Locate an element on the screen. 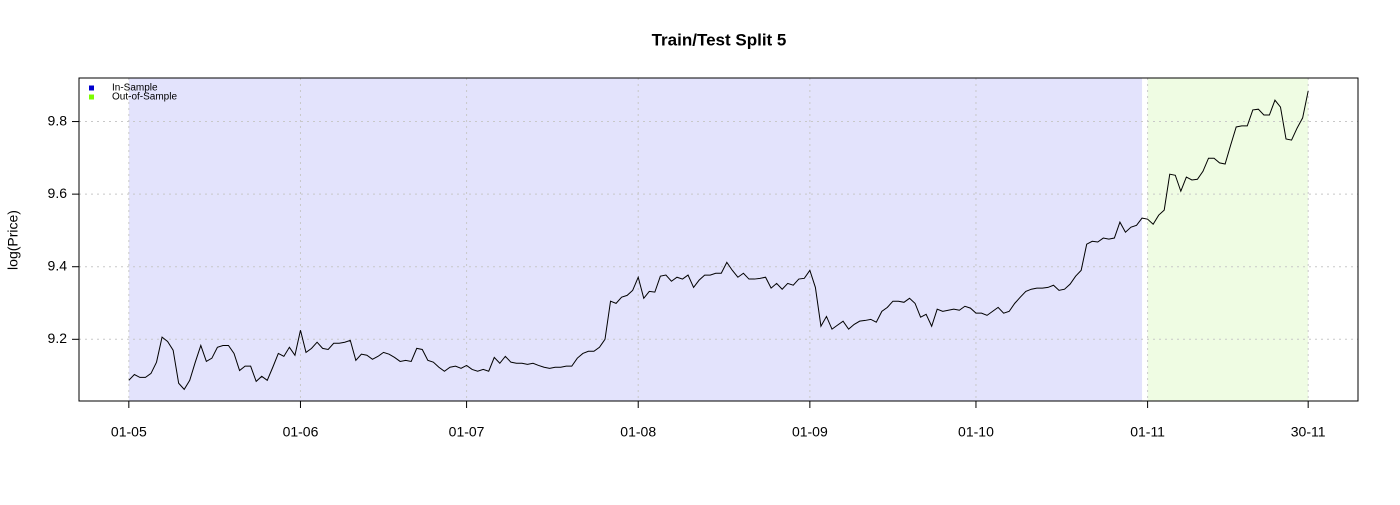  x-tick-label: 01-05 is located at coordinates (129, 432).